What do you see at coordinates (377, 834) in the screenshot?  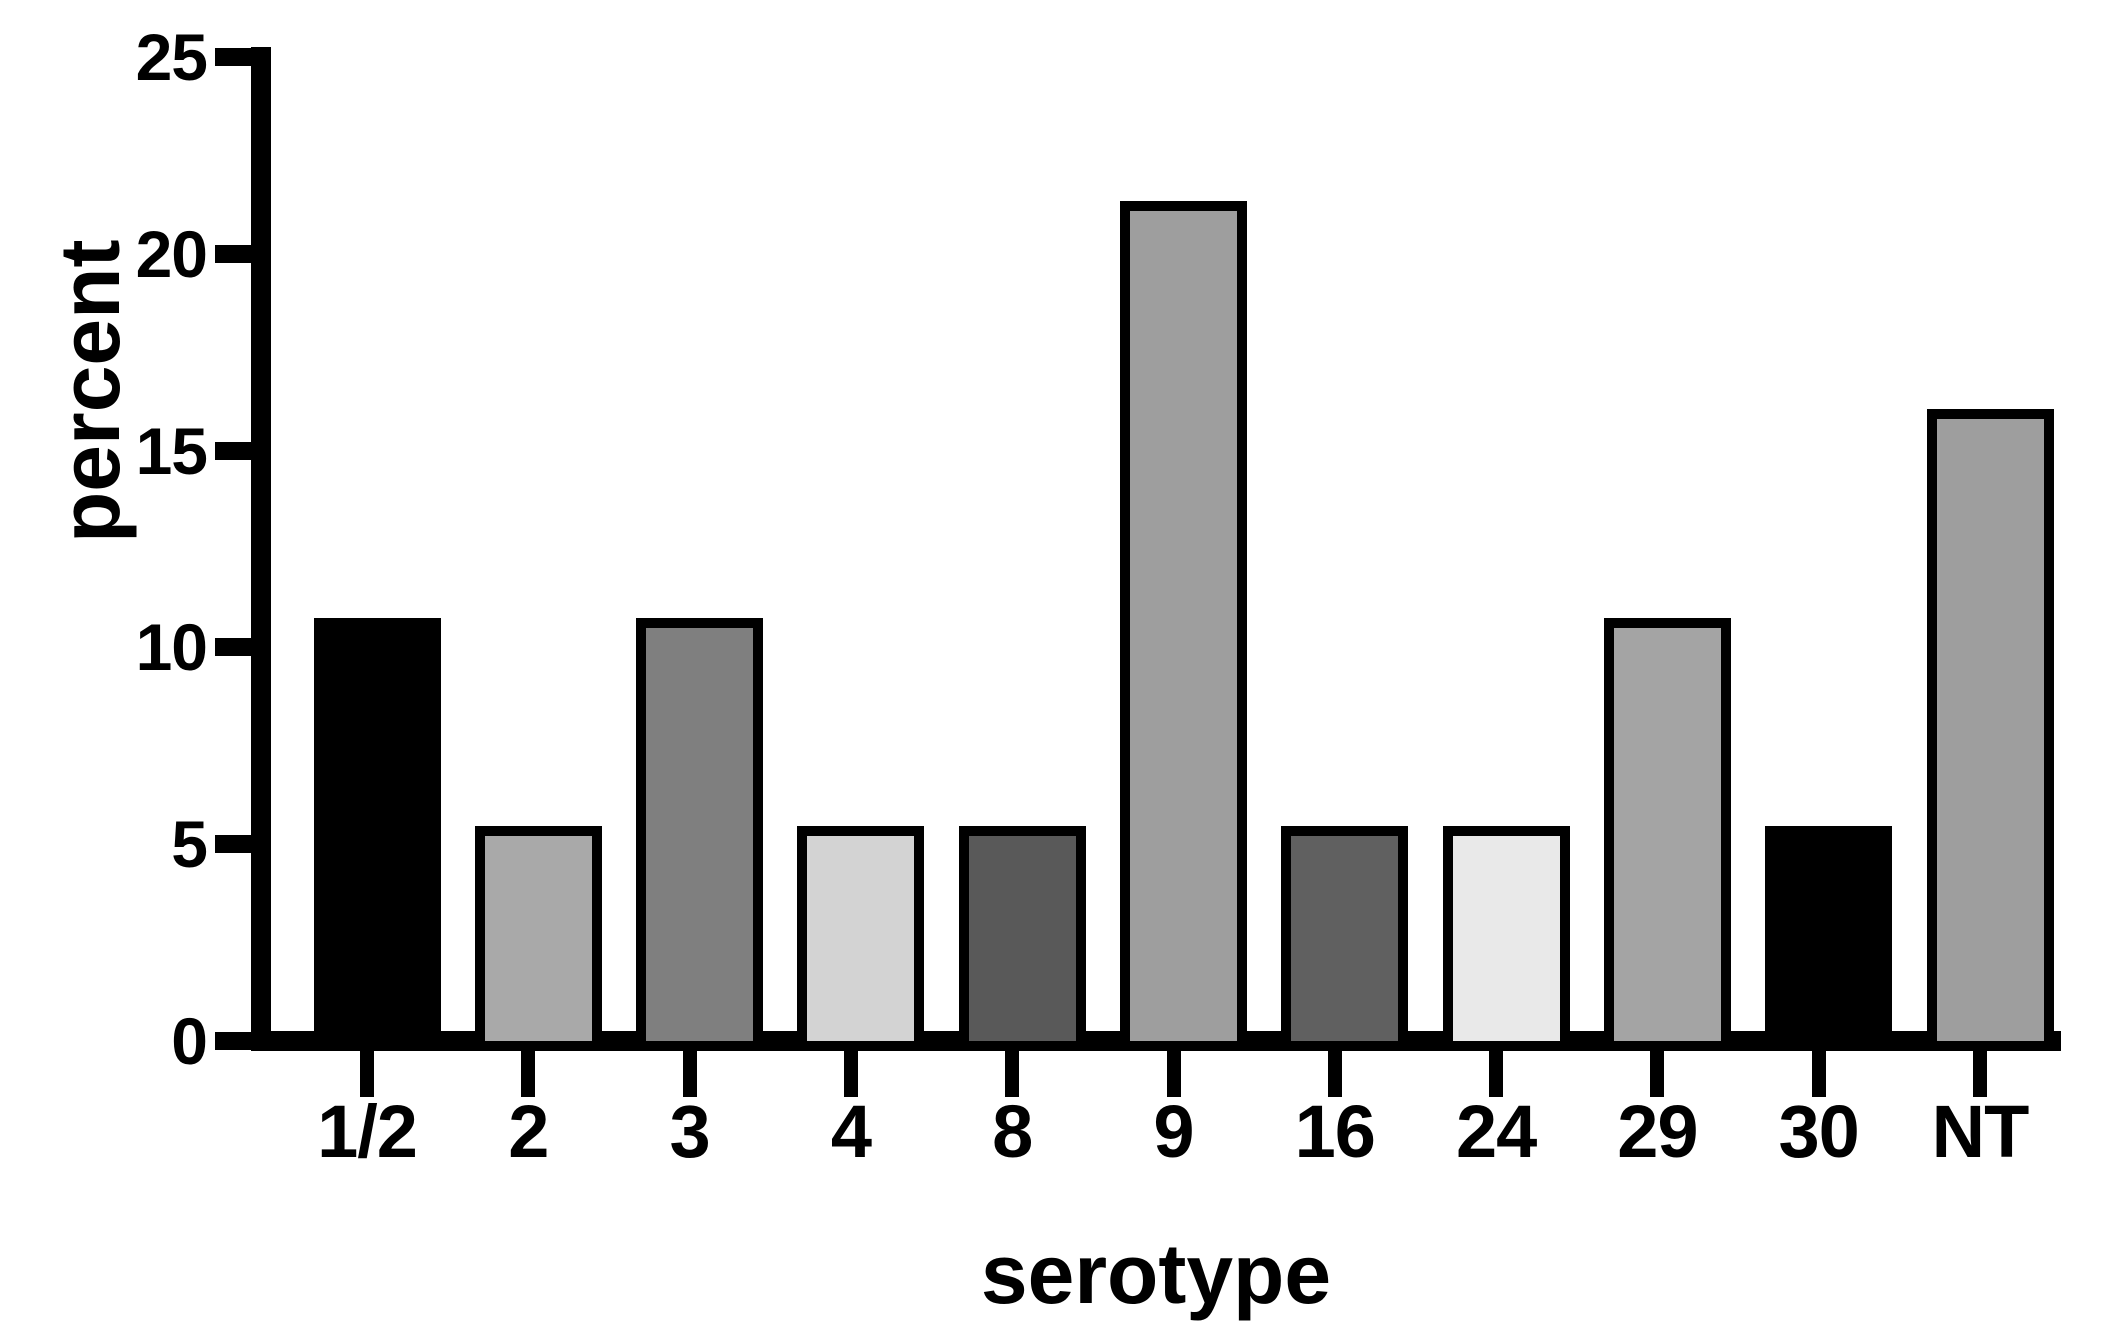 I see `bar-1/2` at bounding box center [377, 834].